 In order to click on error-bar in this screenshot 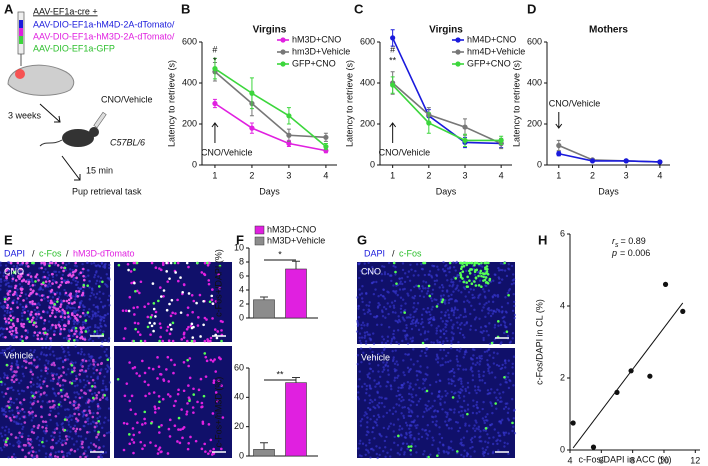, I will do `click(264, 446)`.